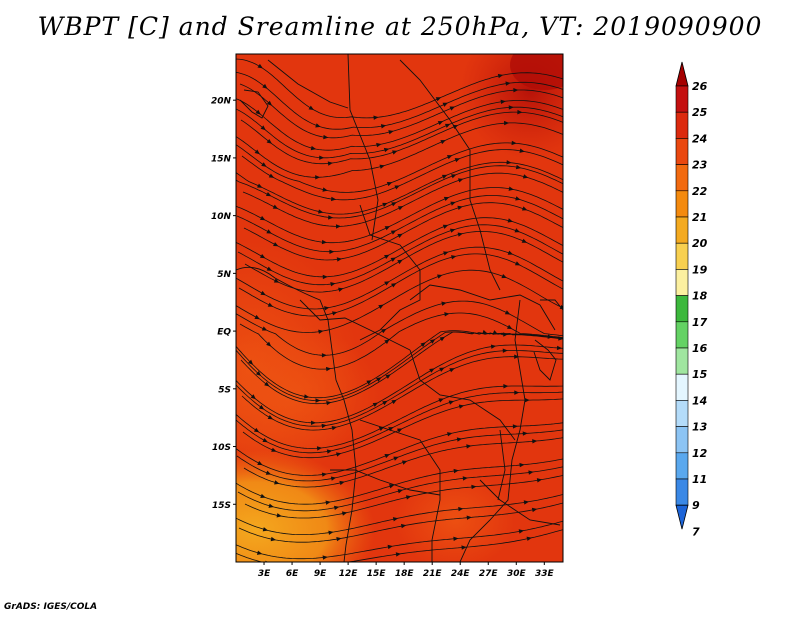 Image resolution: width=800 pixels, height=618 pixels. Describe the element at coordinates (221, 159) in the screenshot. I see `lat-tick-label: 15N` at that location.